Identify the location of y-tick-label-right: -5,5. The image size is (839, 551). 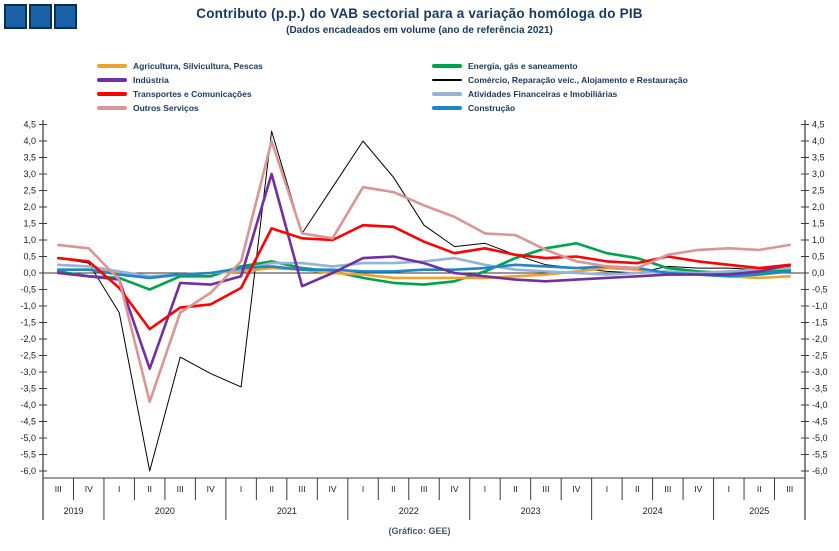
(820, 455).